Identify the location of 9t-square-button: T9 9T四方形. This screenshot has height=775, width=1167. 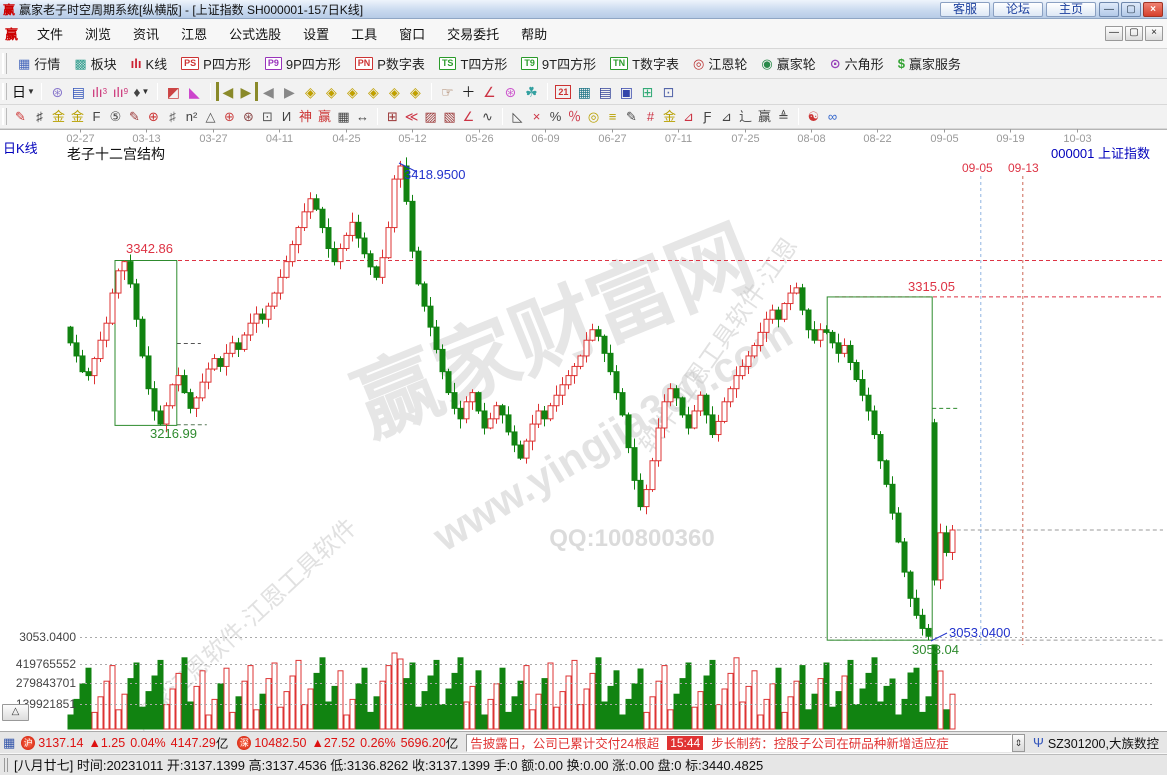
(558, 63).